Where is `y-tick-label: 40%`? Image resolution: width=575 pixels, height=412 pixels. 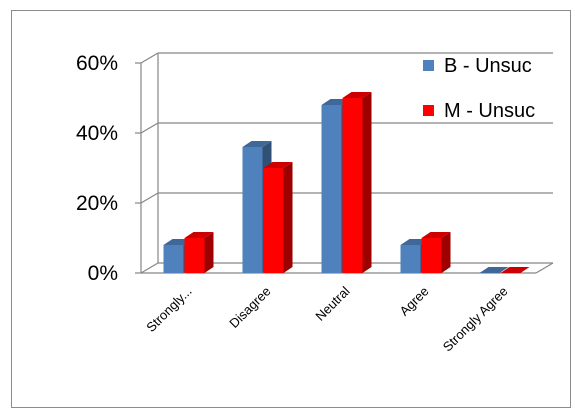
y-tick-label: 40% is located at coordinates (97, 133).